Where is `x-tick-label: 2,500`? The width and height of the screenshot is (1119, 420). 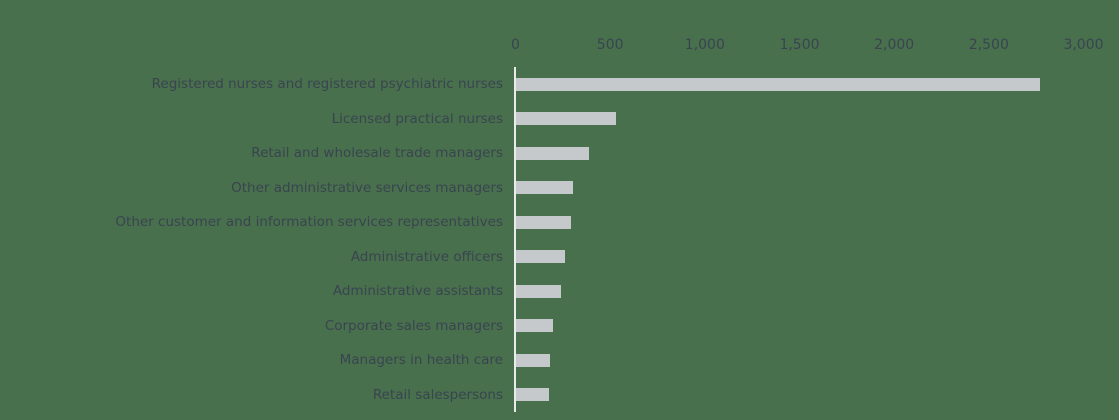 x-tick-label: 2,500 is located at coordinates (988, 45).